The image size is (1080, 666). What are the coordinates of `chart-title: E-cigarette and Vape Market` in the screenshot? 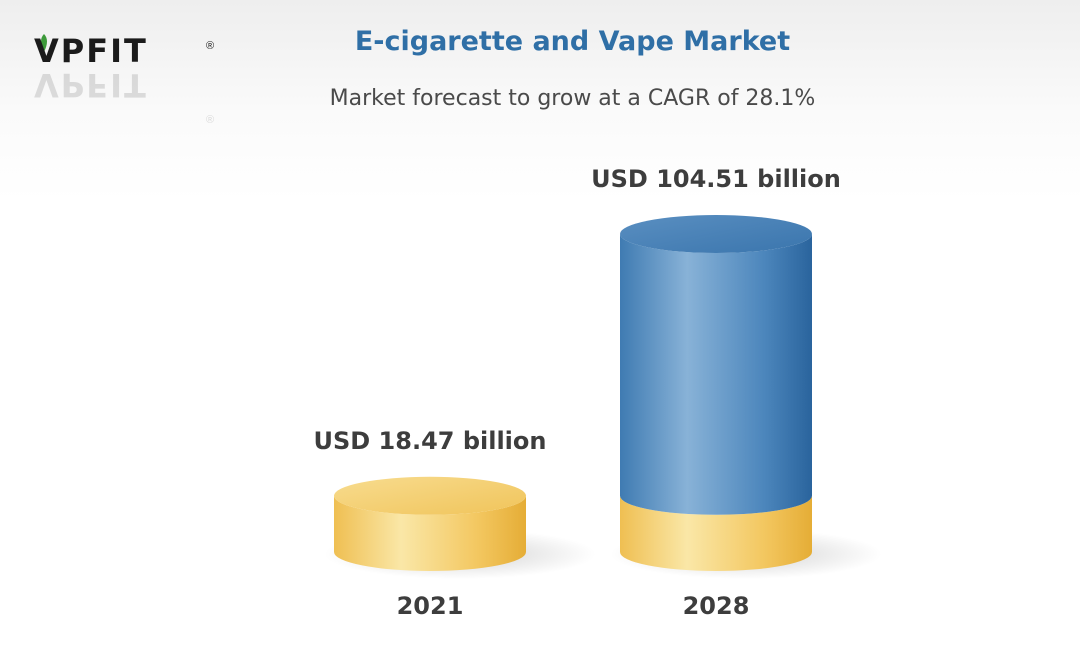 It's located at (572, 41).